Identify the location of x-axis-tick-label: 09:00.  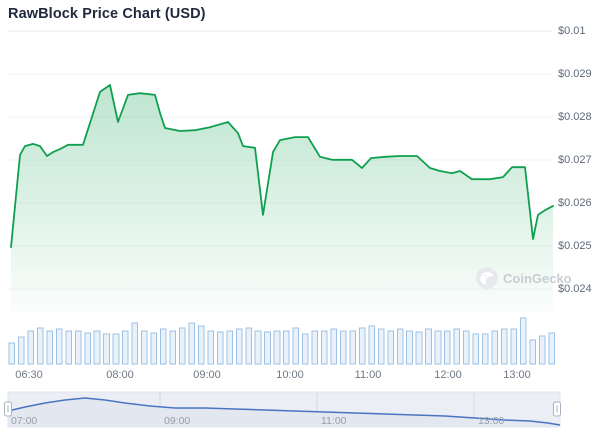
(207, 375).